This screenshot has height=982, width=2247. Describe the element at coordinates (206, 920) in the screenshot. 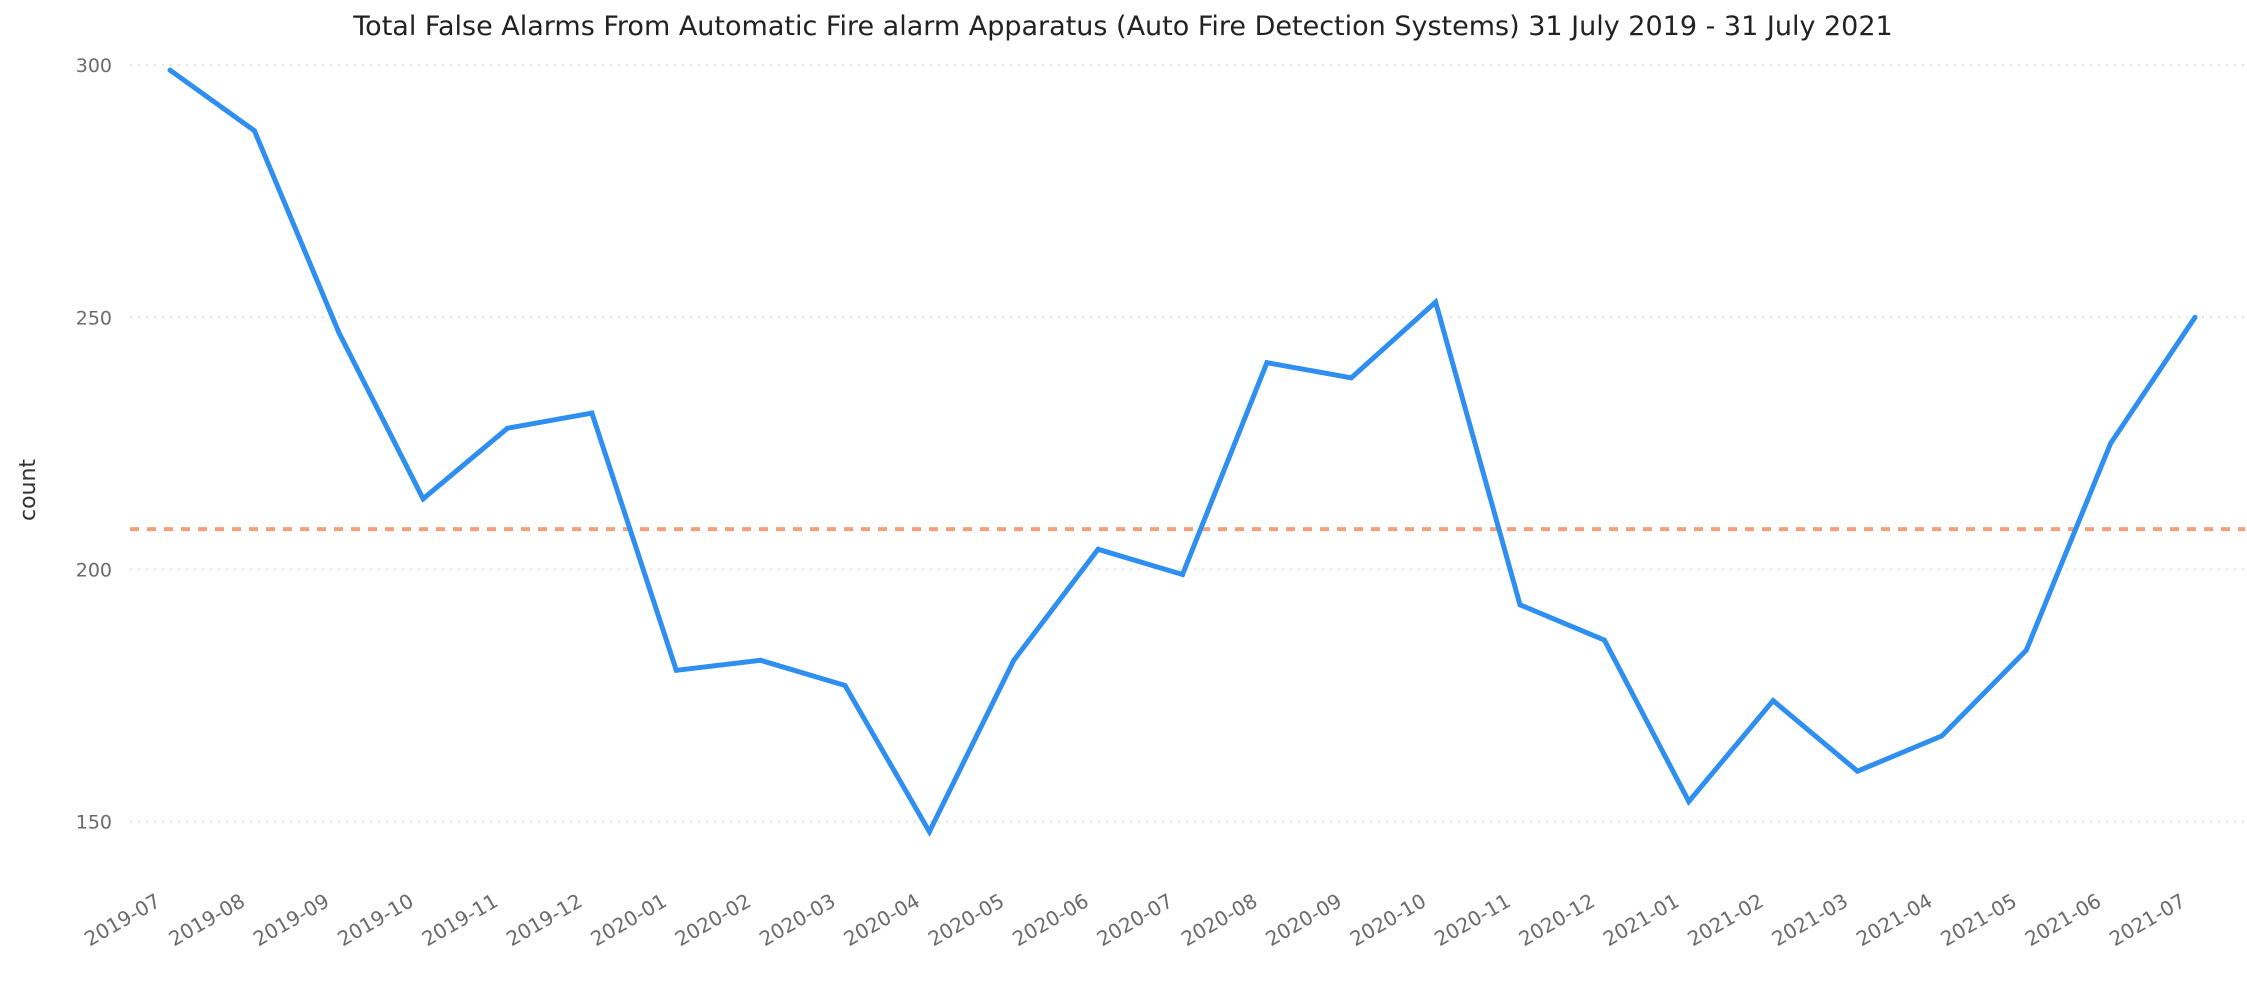

I see `x-tick-label-2019-08: 2019-08` at that location.